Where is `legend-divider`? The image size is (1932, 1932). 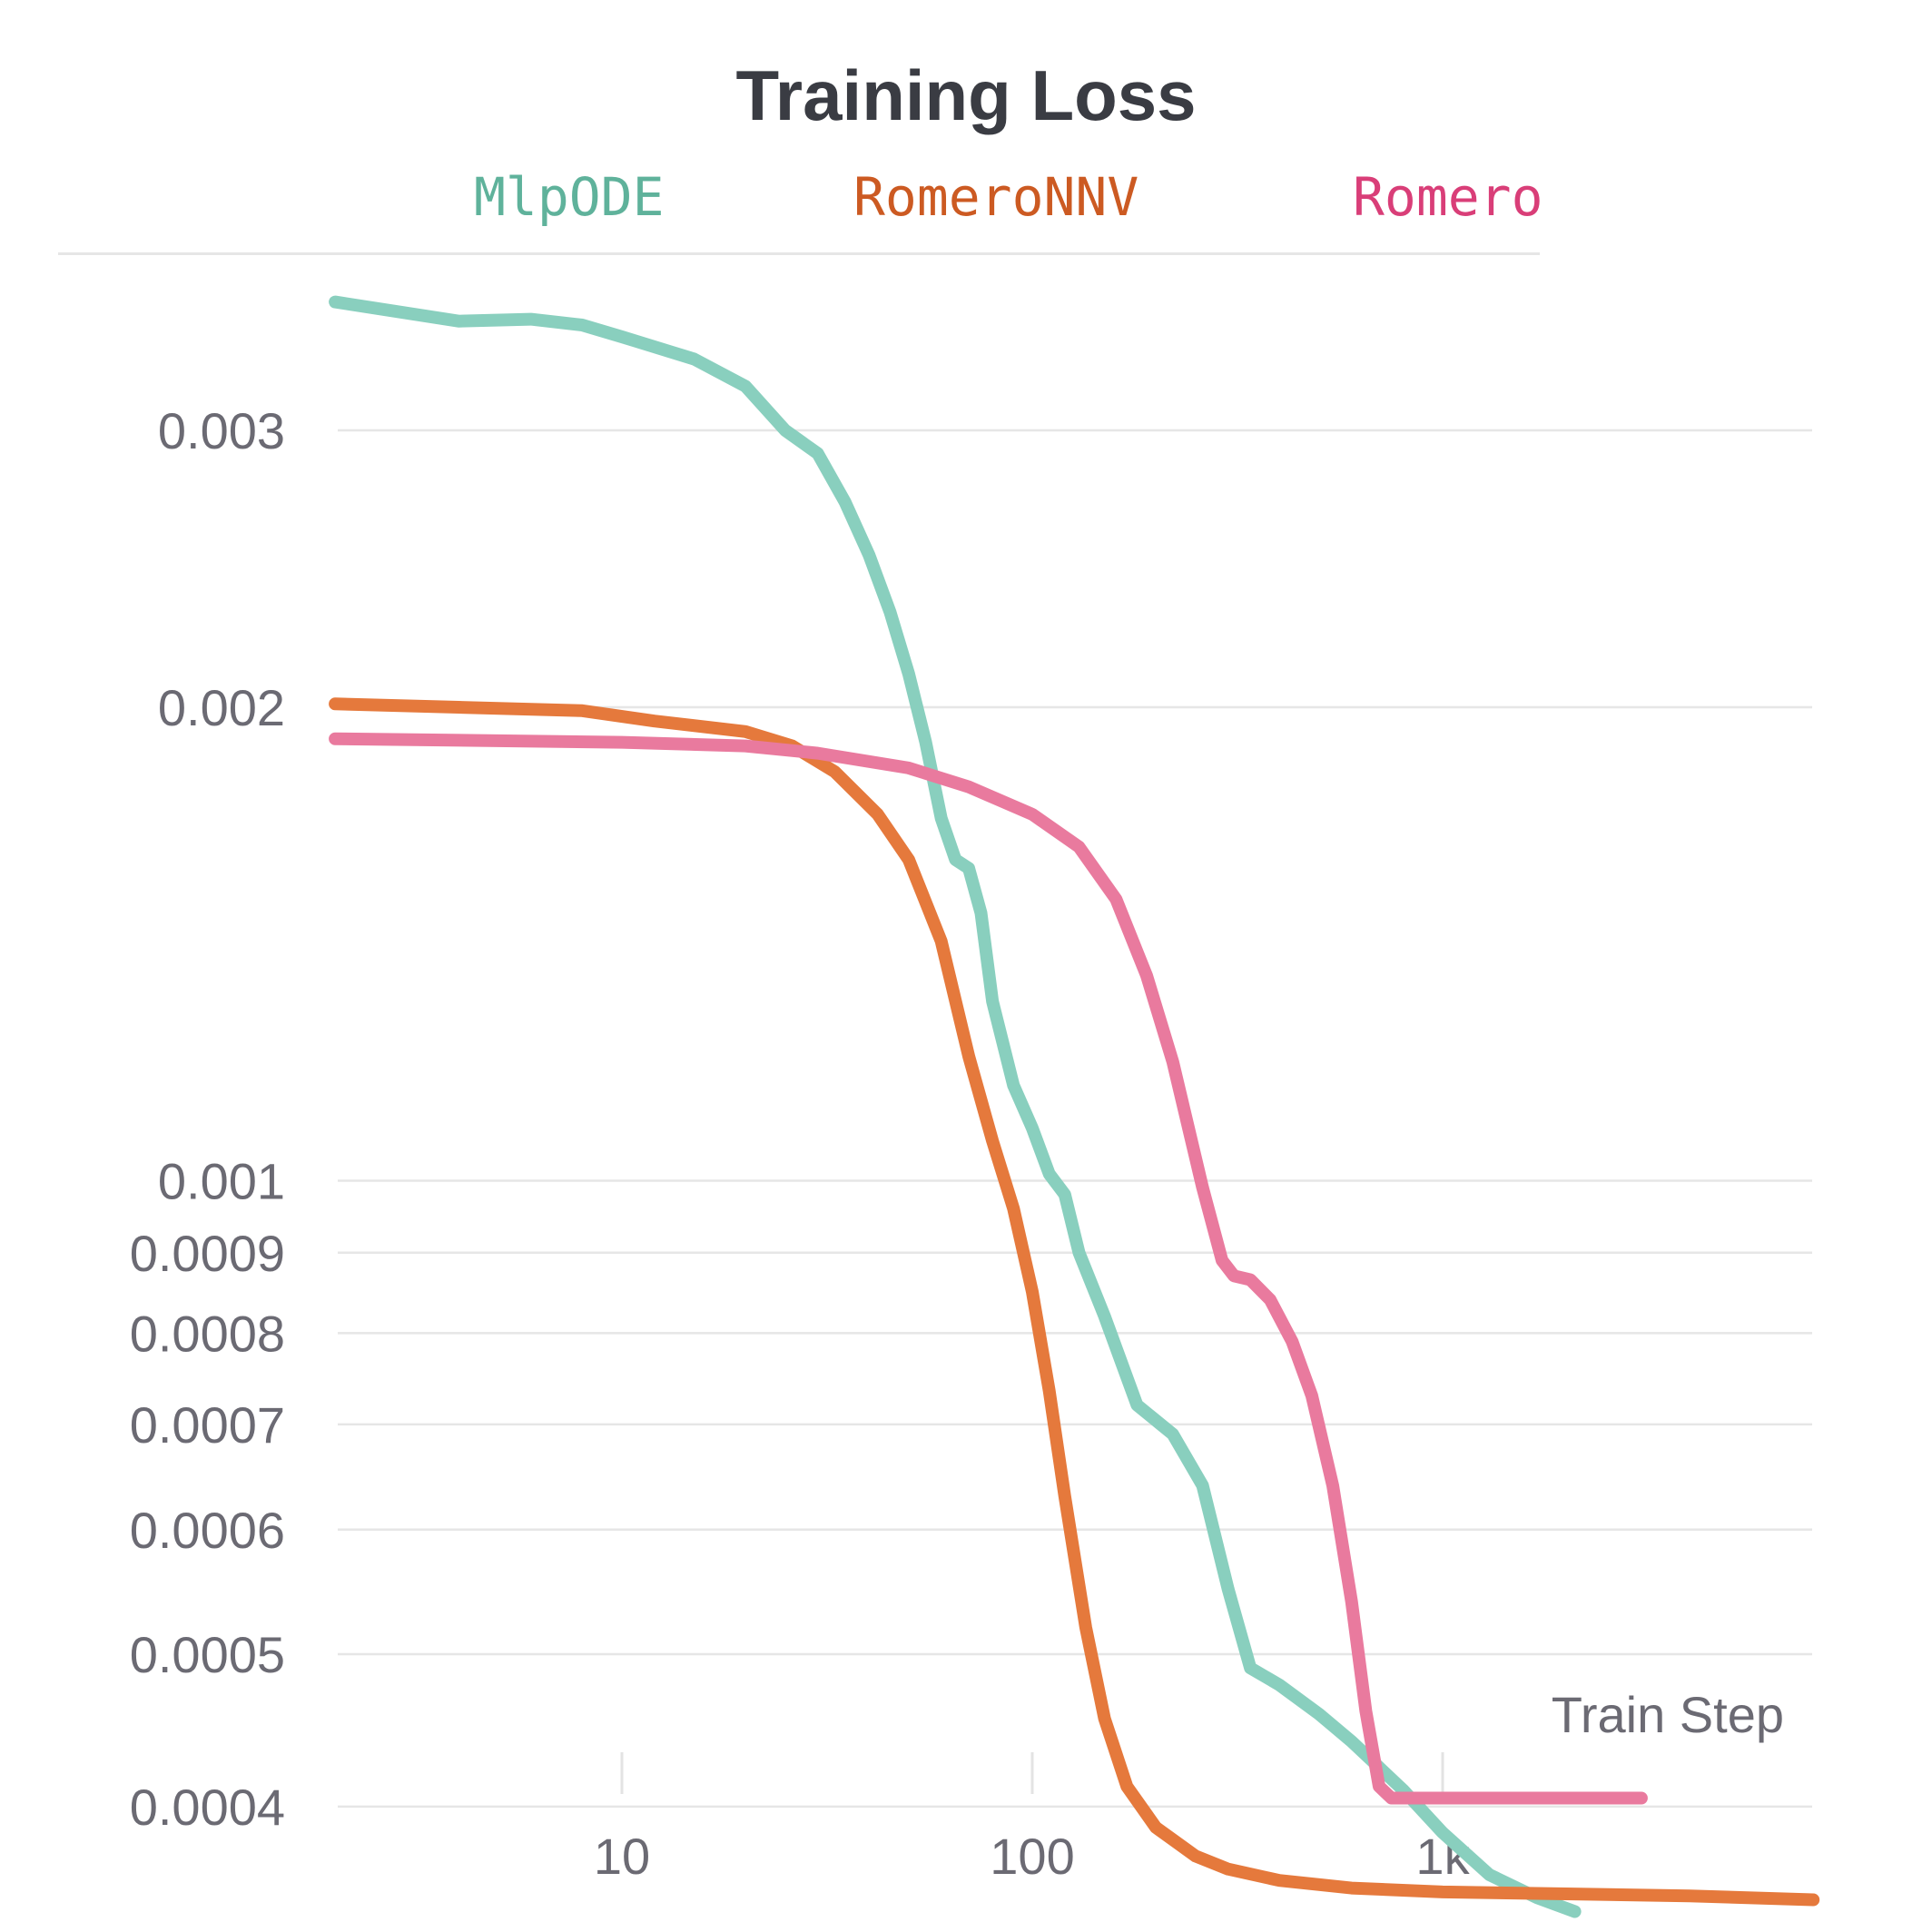
legend-divider is located at coordinates (799, 253).